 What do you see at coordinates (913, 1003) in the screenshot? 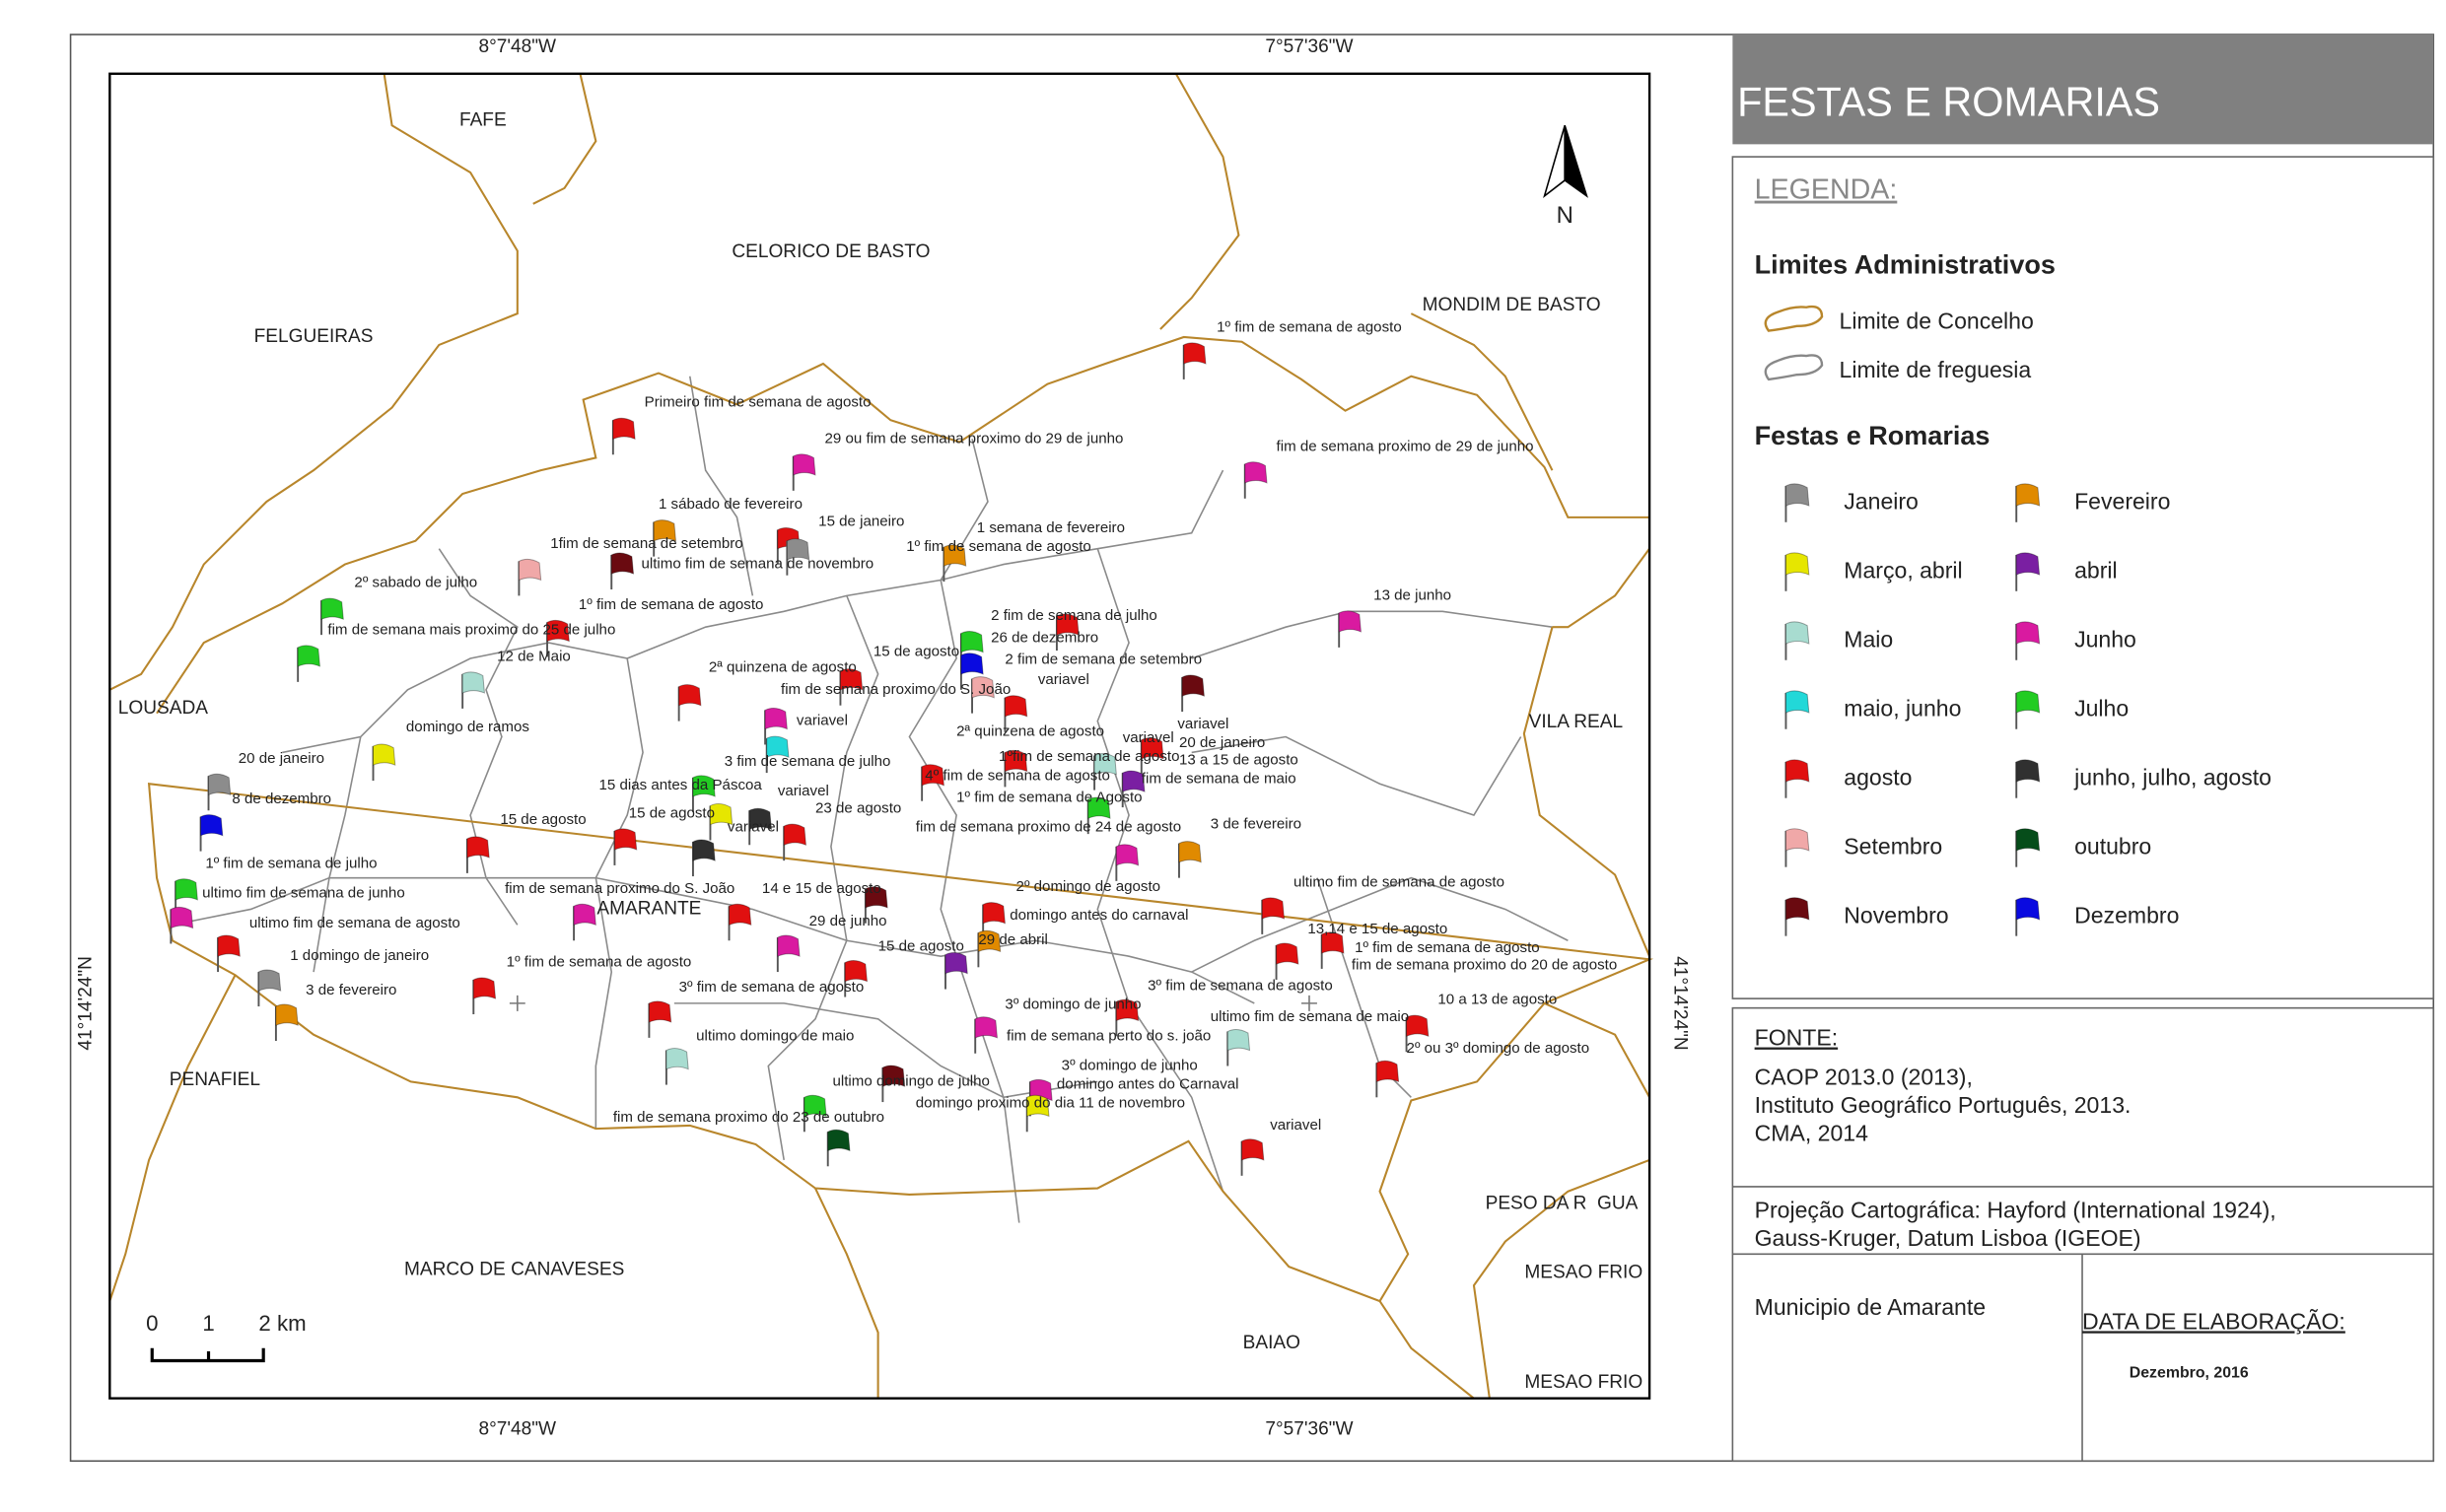
I see `graticule-cross` at bounding box center [913, 1003].